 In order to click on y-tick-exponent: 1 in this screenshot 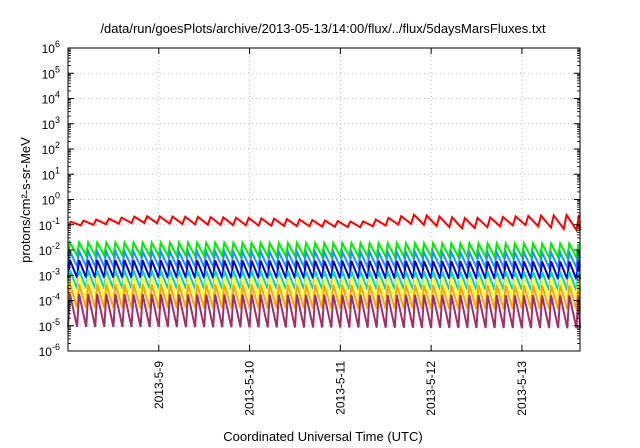, I will do `click(57, 170)`.